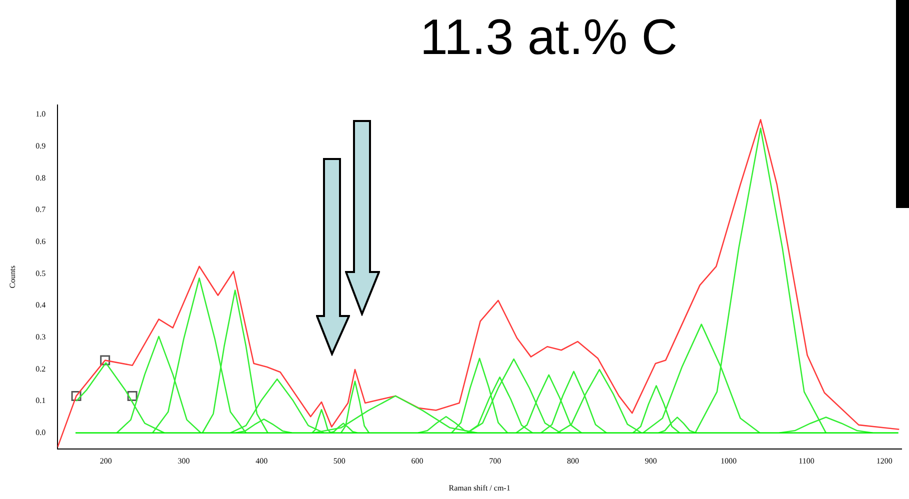 The image size is (909, 499). What do you see at coordinates (884, 461) in the screenshot?
I see `x-tick-label: 1200` at bounding box center [884, 461].